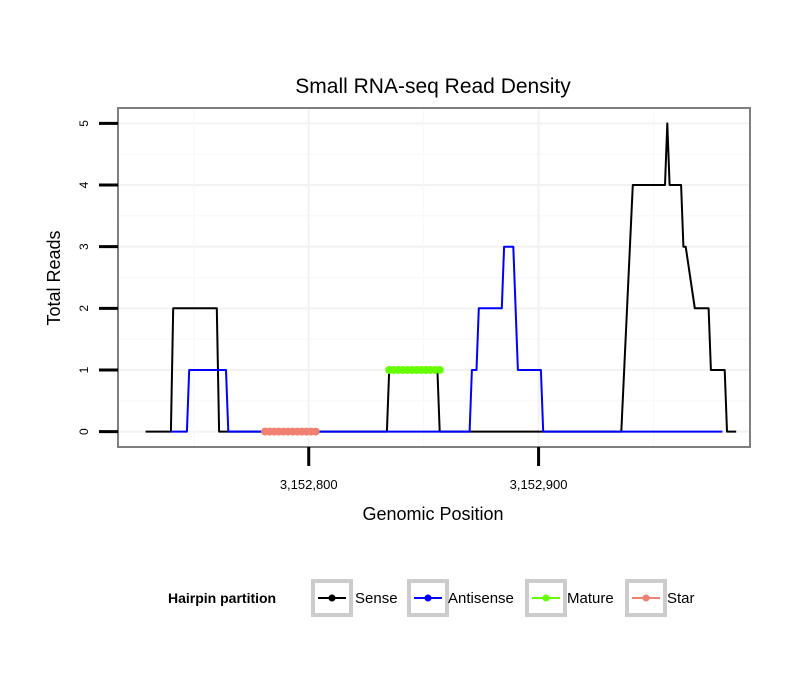 This screenshot has width=810, height=695. I want to click on legend-label-star: Star, so click(681, 598).